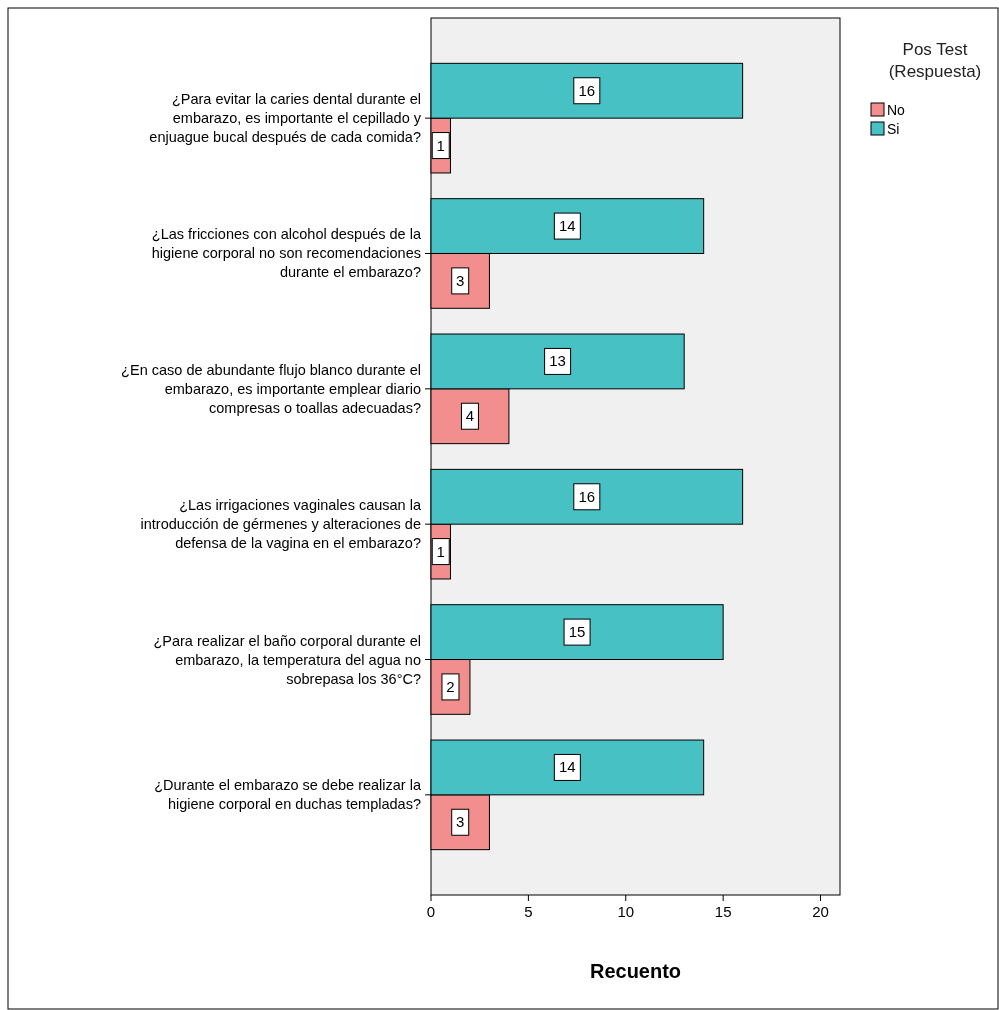  Describe the element at coordinates (896, 110) in the screenshot. I see `legend-label: No` at that location.